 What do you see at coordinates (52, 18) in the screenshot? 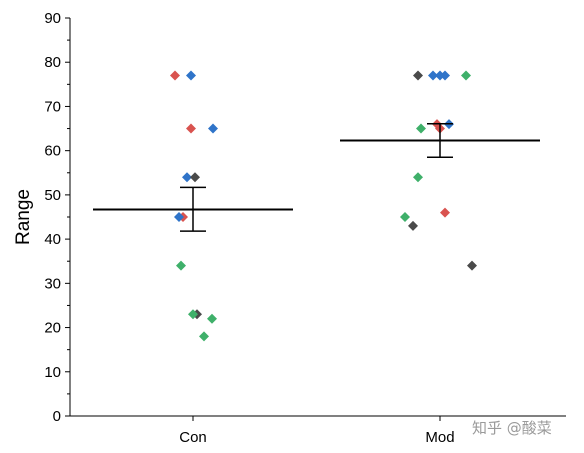
I see `y-tick-label: 90` at bounding box center [52, 18].